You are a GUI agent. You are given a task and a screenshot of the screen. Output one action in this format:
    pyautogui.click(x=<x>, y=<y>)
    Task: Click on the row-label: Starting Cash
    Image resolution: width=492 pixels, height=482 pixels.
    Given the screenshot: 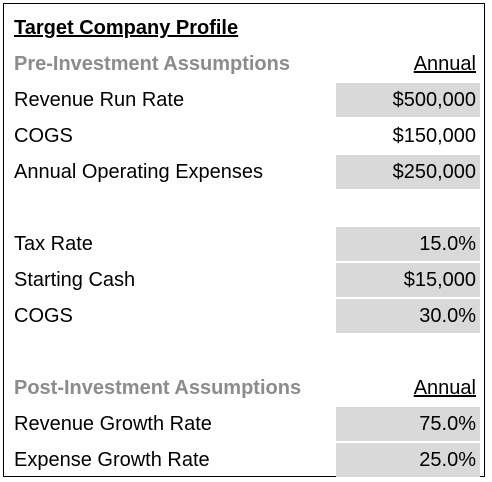 What is the action you would take?
    pyautogui.click(x=75, y=280)
    